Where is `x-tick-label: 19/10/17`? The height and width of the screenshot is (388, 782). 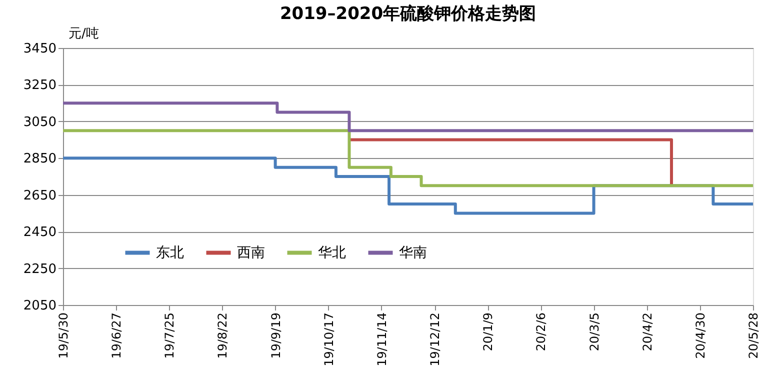
x-tick-label: 19/10/17 is located at coordinates (329, 339).